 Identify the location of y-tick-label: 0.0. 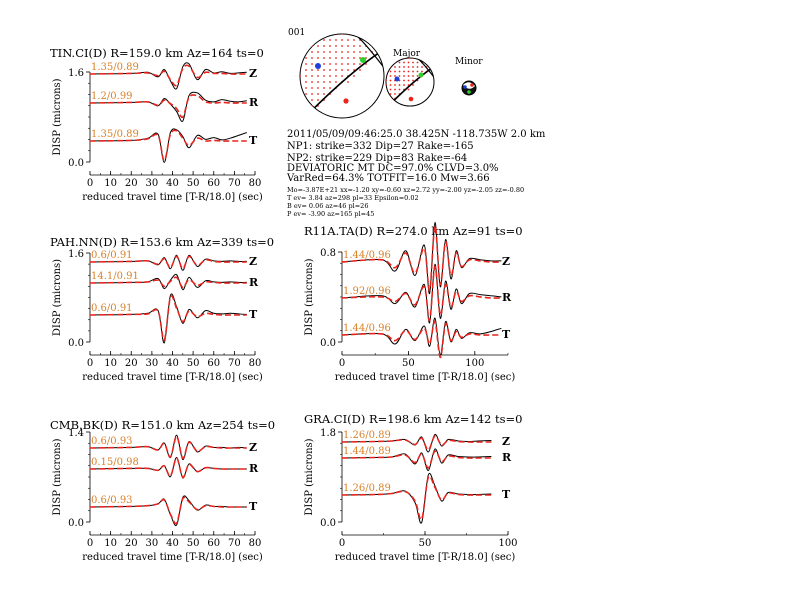
(76, 163).